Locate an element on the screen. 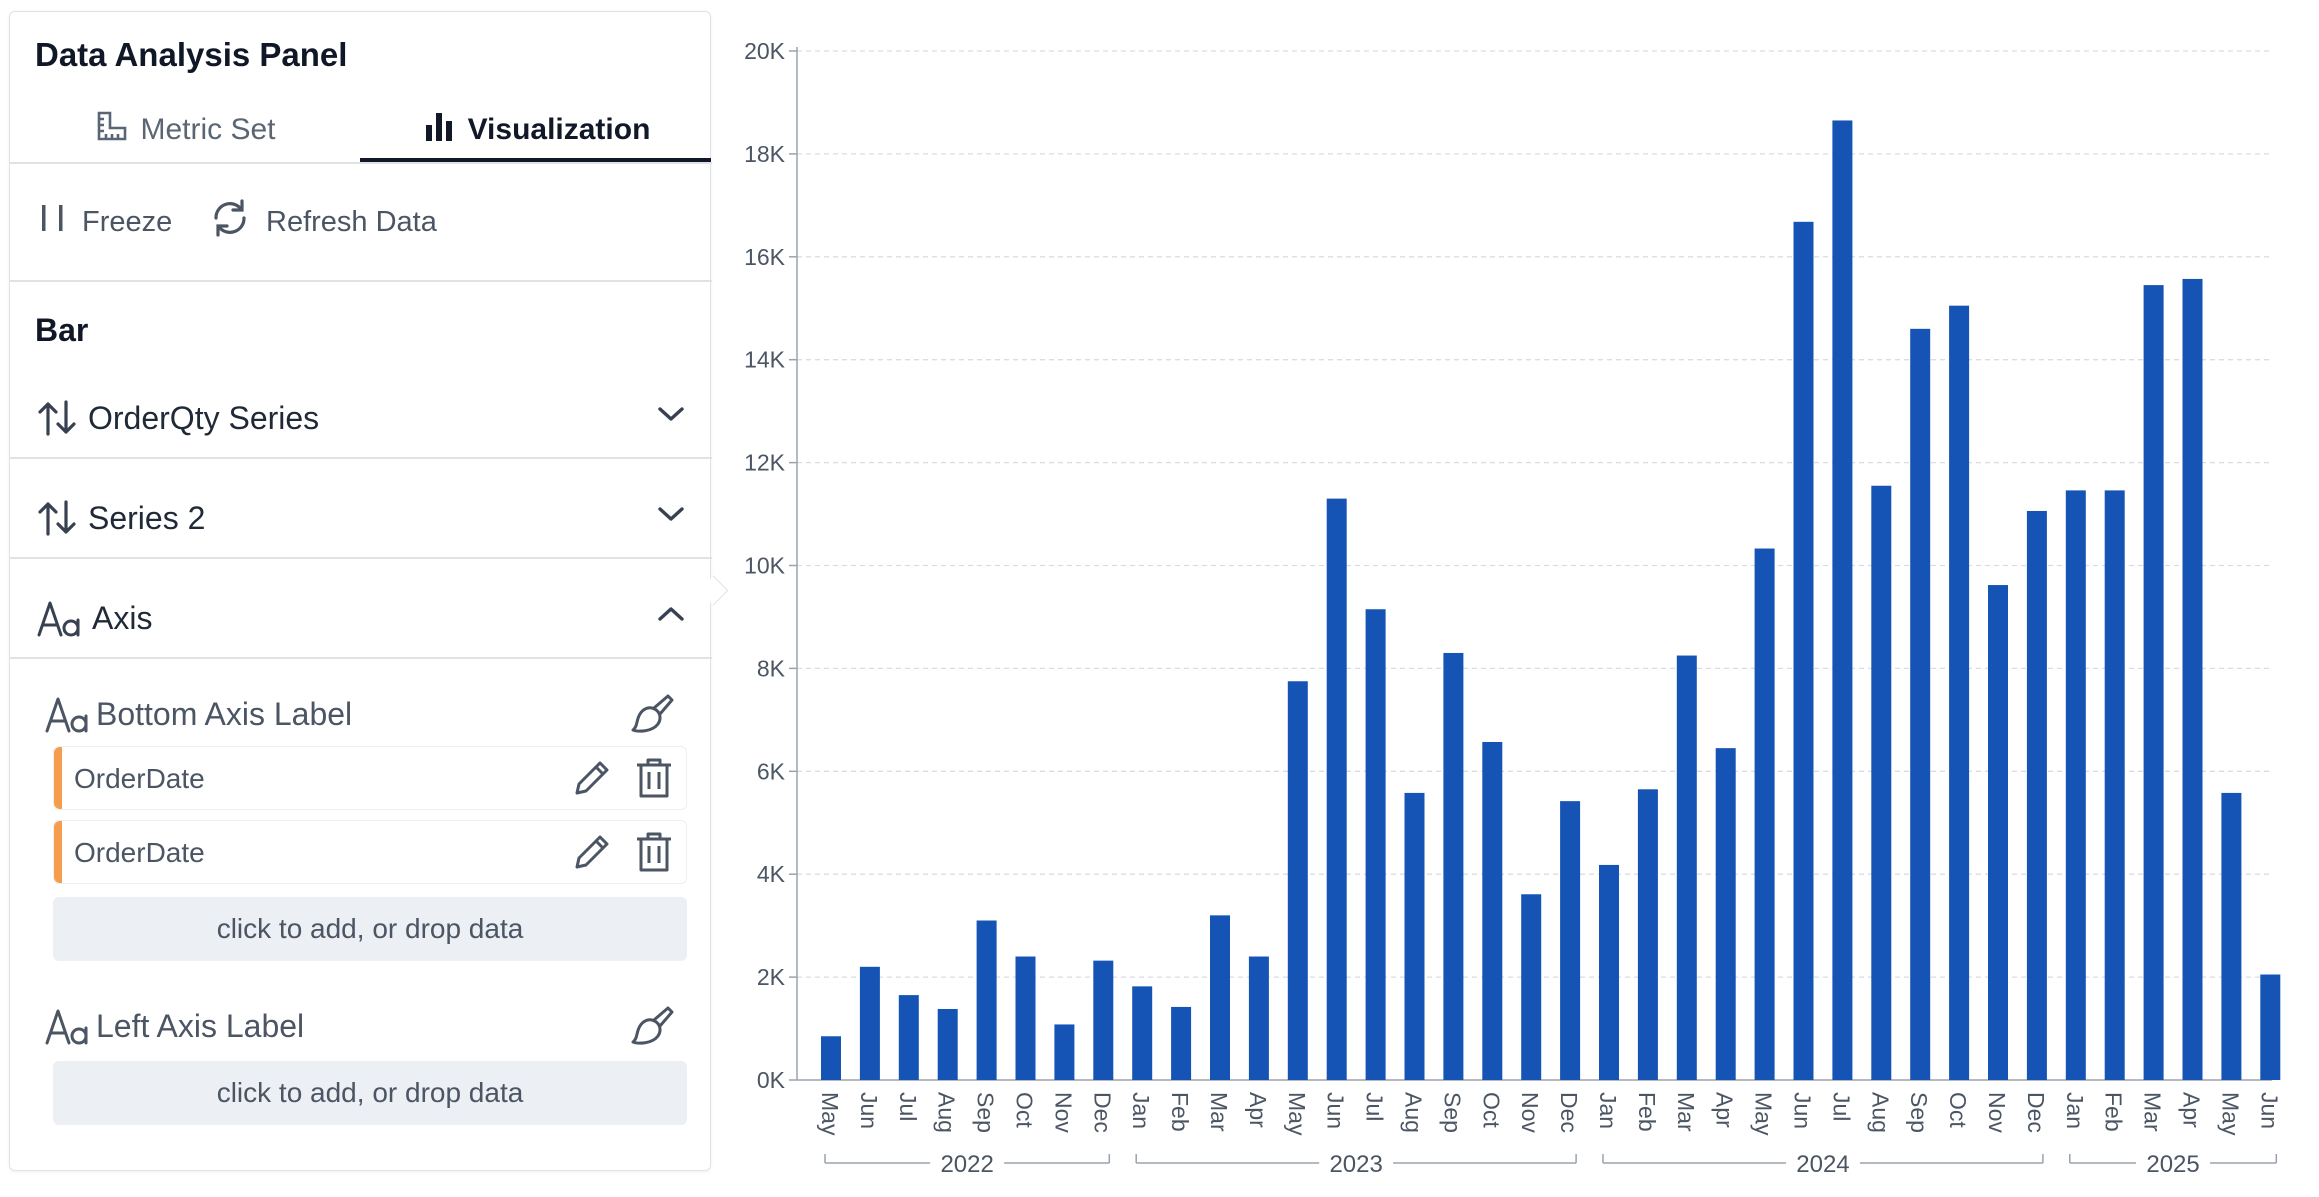 Image resolution: width=2319 pixels, height=1197 pixels. refresh-data-button: Refresh Data is located at coordinates (322, 222).